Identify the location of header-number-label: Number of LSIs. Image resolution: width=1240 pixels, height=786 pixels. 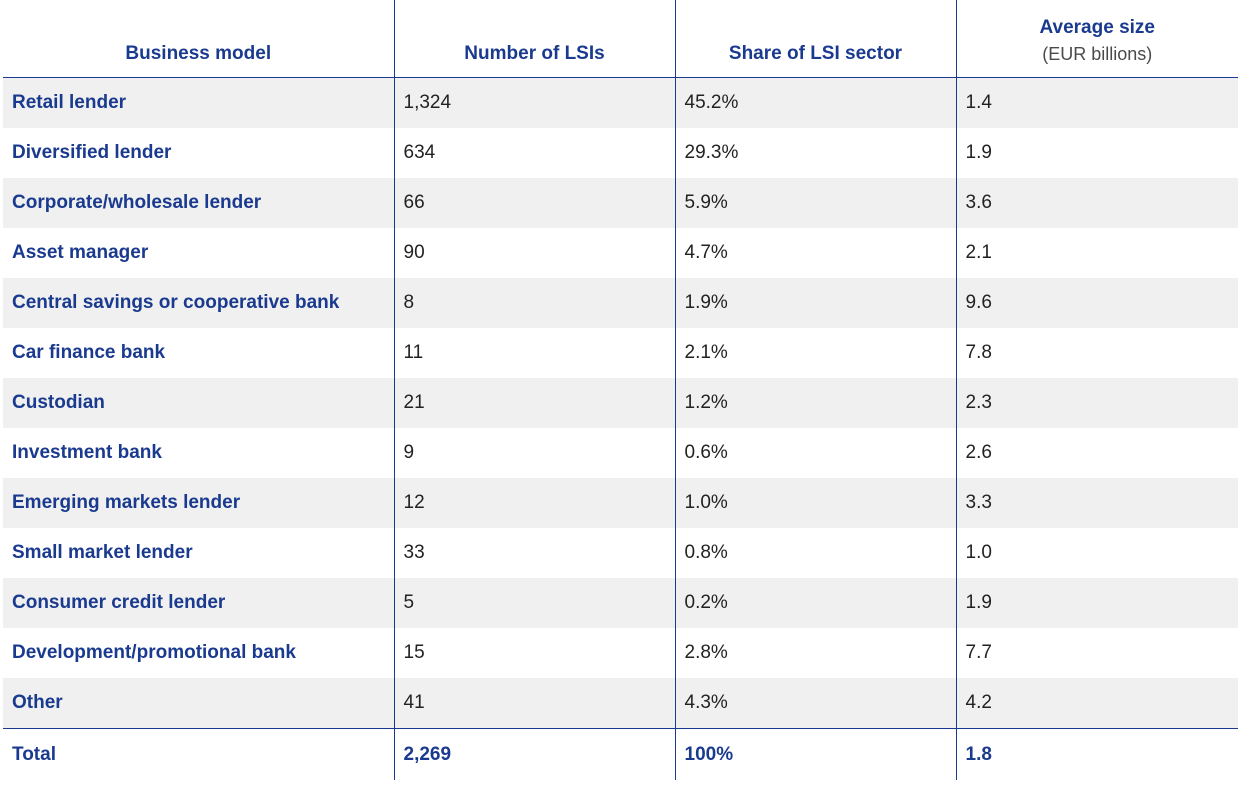
(534, 53).